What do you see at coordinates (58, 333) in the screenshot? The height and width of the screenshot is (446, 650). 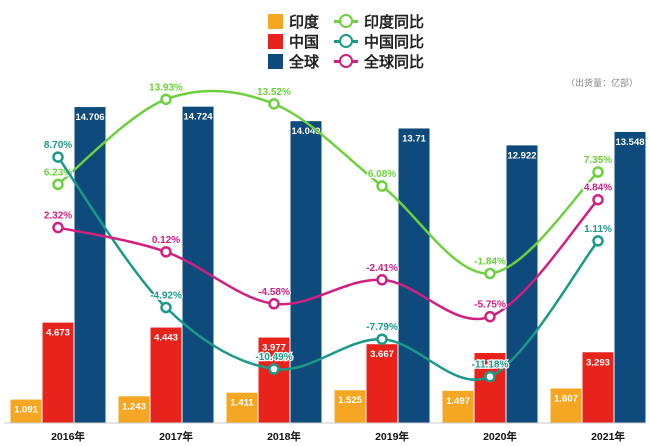 I see `bar-label-china-0: 4.673` at bounding box center [58, 333].